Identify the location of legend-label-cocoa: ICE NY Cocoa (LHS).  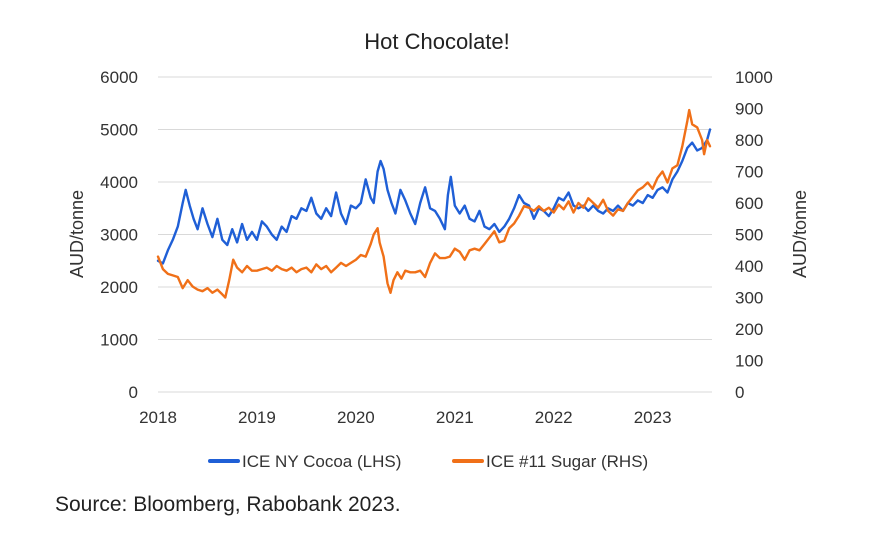
(321, 461).